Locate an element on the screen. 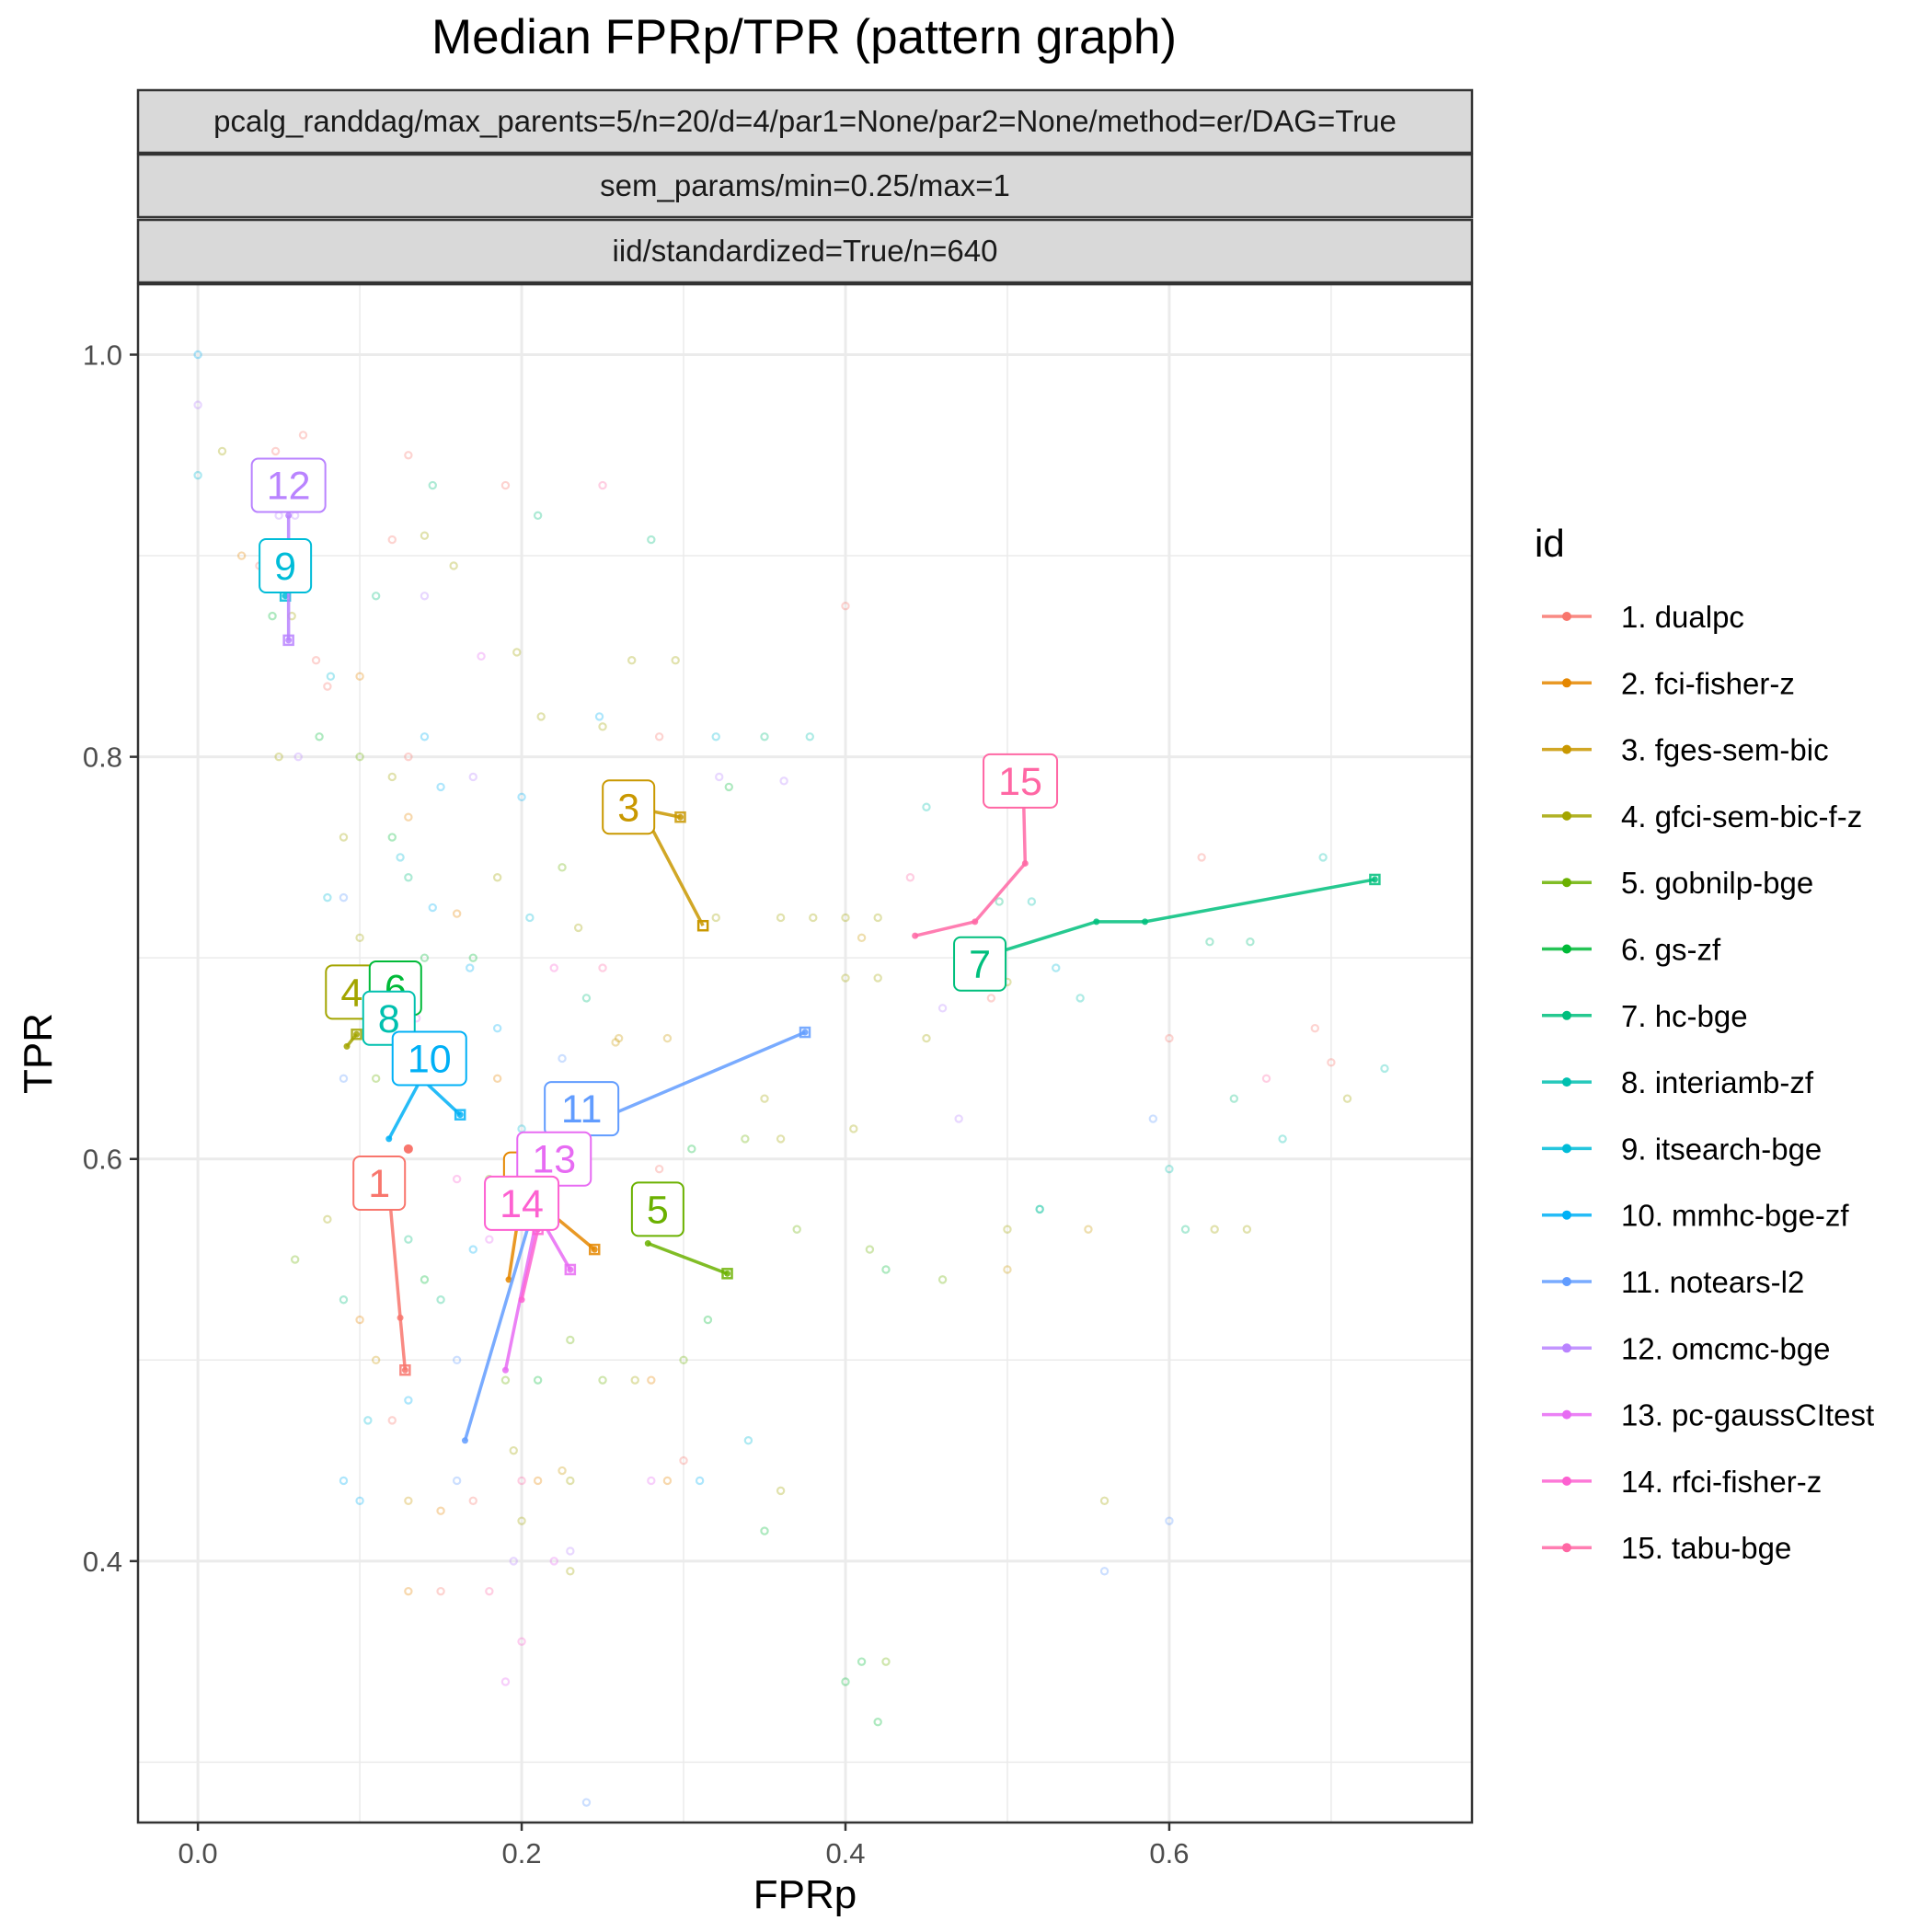  callout-label-3: 3 is located at coordinates (628, 808).